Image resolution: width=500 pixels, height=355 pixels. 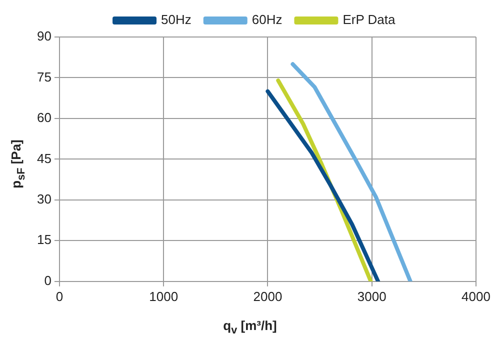 What do you see at coordinates (48, 280) in the screenshot?
I see `y-tick-label: 0` at bounding box center [48, 280].